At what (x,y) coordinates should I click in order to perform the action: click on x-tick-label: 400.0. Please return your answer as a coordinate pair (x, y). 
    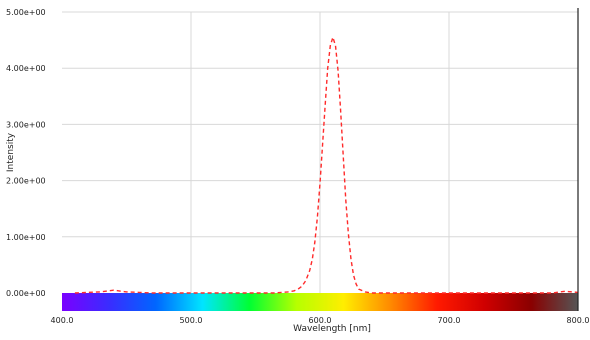
    Looking at the image, I should click on (62, 320).